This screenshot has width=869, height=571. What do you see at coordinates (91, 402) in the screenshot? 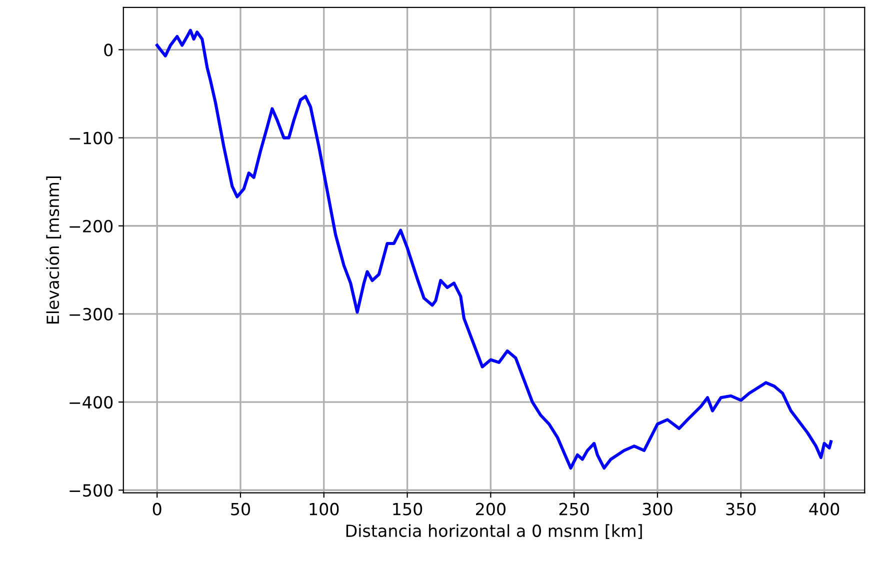
I see `y-tick-label: −400` at bounding box center [91, 402].